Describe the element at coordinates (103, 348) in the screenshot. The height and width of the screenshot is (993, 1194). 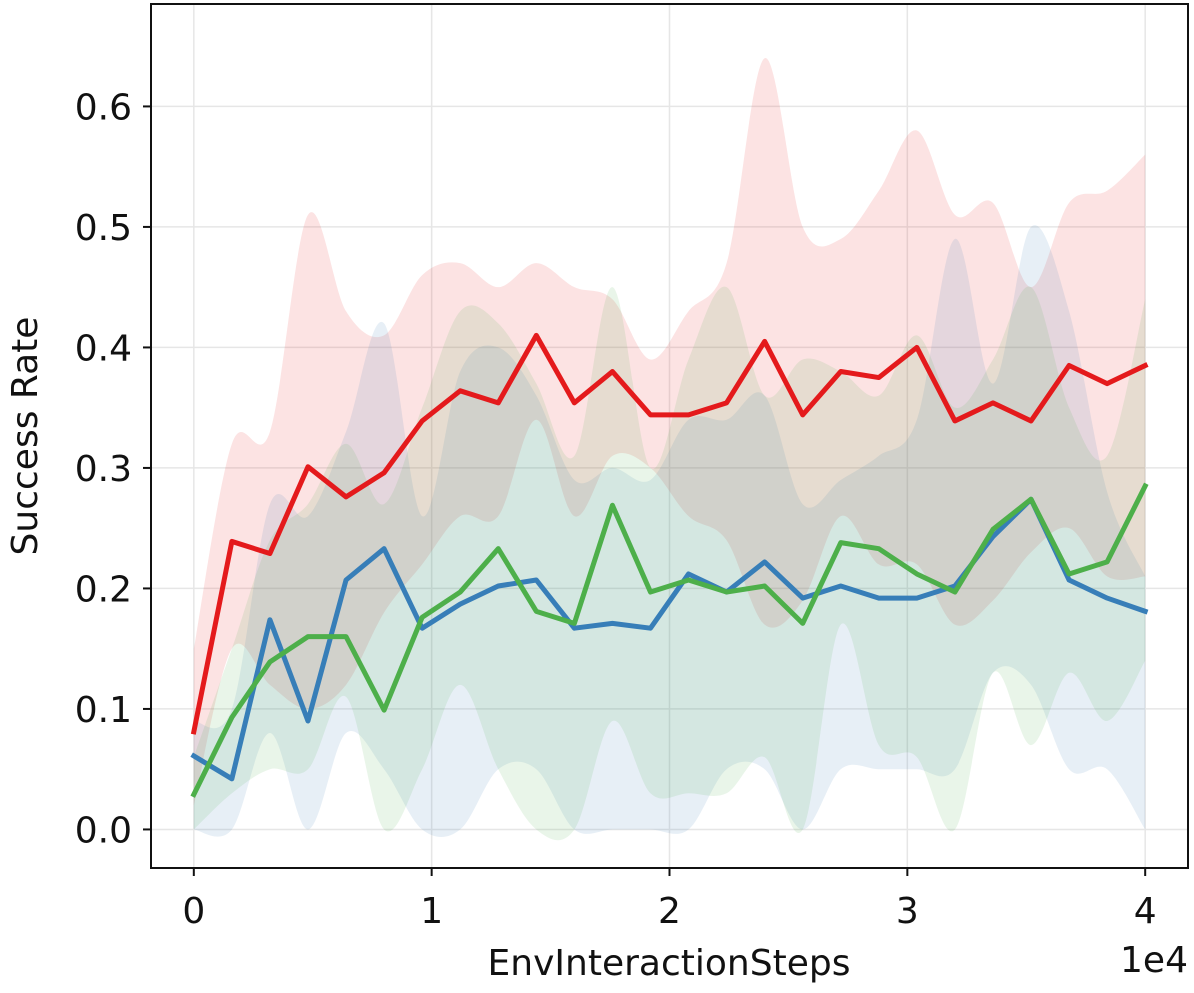
I see `y-tick-label: 0.4` at that location.